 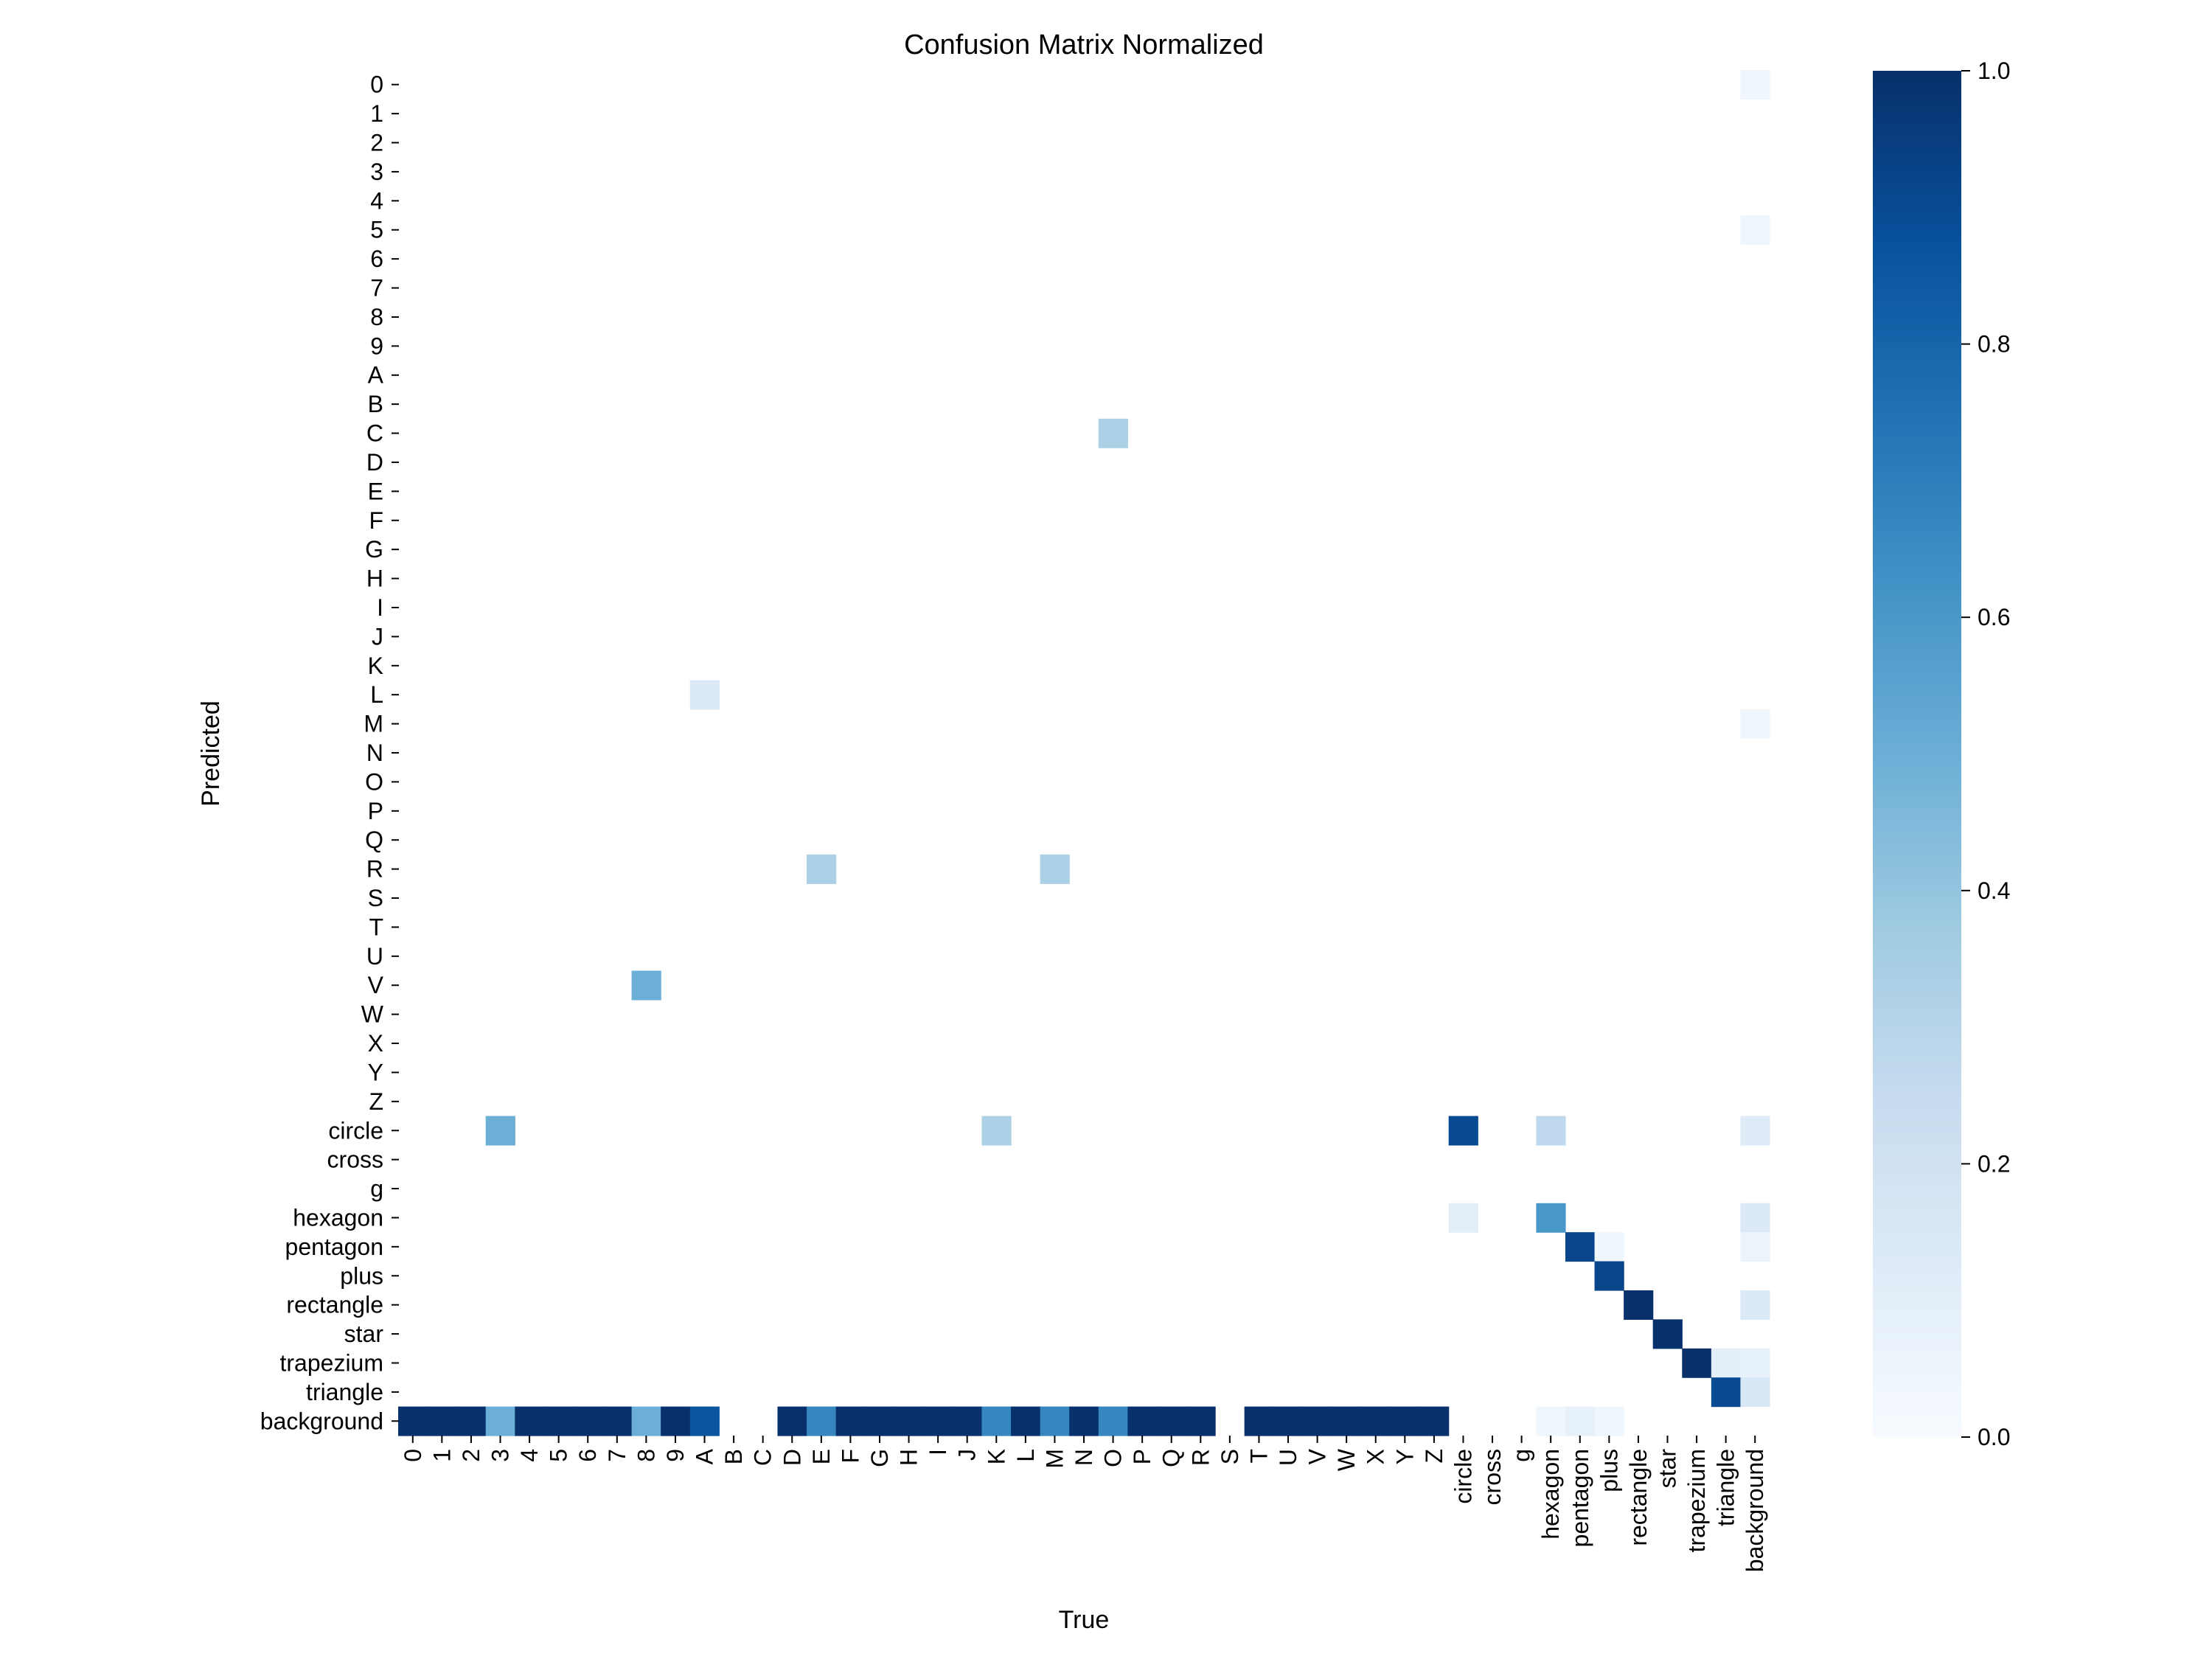 I want to click on x-tick-label: Q, so click(x=1171, y=1458).